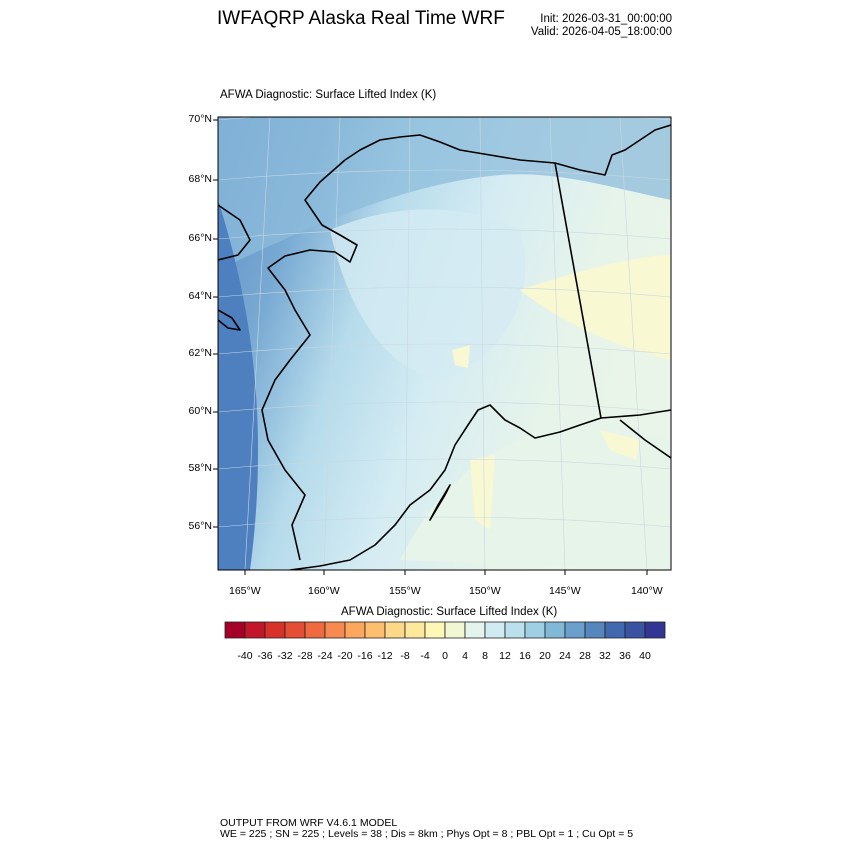 This screenshot has width=850, height=850. I want to click on lon-label: 145°W, so click(565, 591).